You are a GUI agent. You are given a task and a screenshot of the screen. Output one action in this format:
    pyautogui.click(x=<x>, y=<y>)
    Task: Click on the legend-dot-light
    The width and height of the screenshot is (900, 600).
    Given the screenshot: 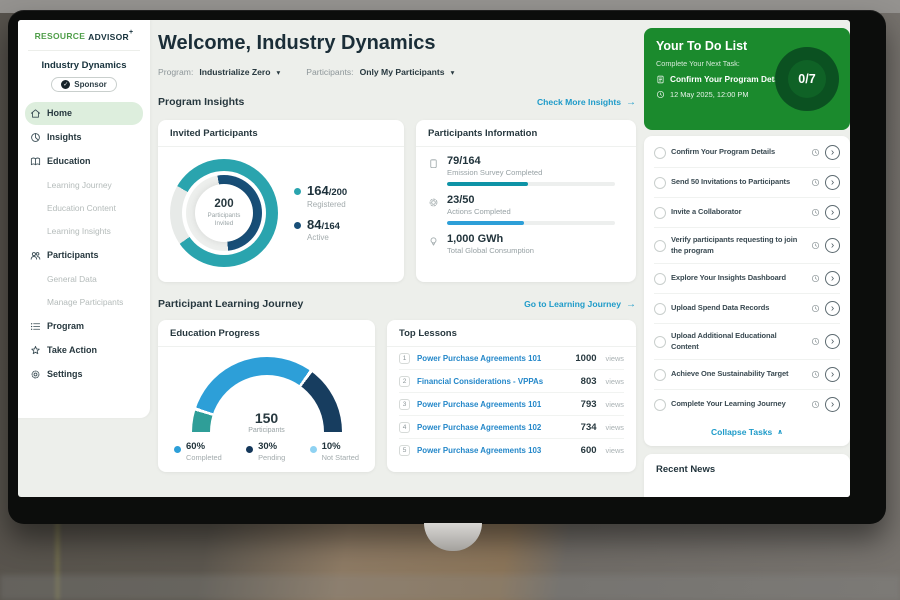 What is the action you would take?
    pyautogui.click(x=313, y=449)
    